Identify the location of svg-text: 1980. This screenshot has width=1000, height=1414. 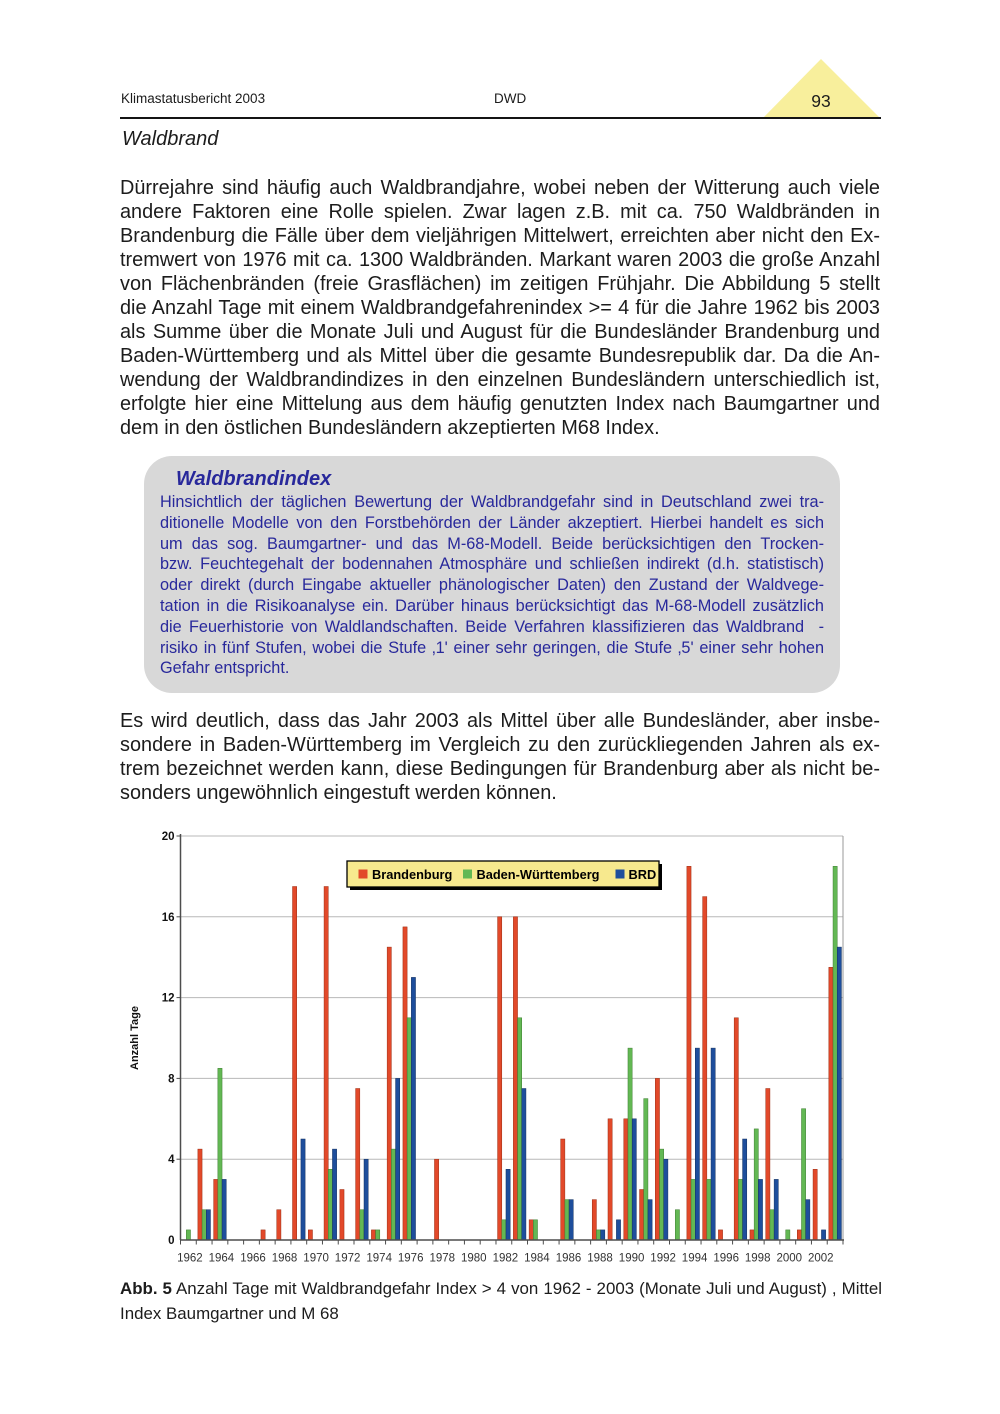
(474, 1259).